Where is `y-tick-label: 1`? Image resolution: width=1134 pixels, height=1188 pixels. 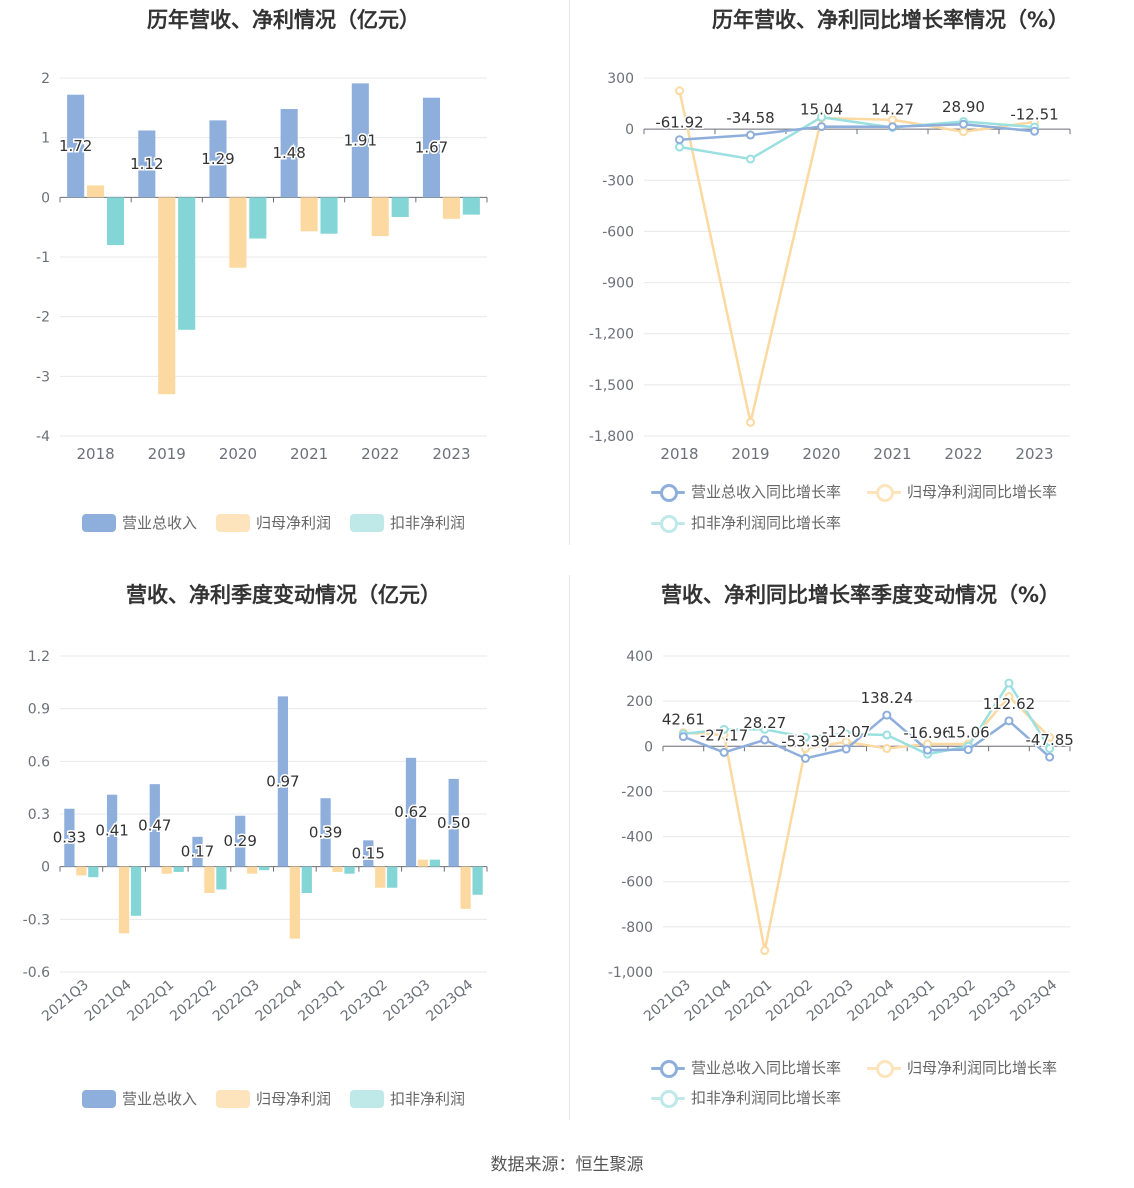 y-tick-label: 1 is located at coordinates (45, 139).